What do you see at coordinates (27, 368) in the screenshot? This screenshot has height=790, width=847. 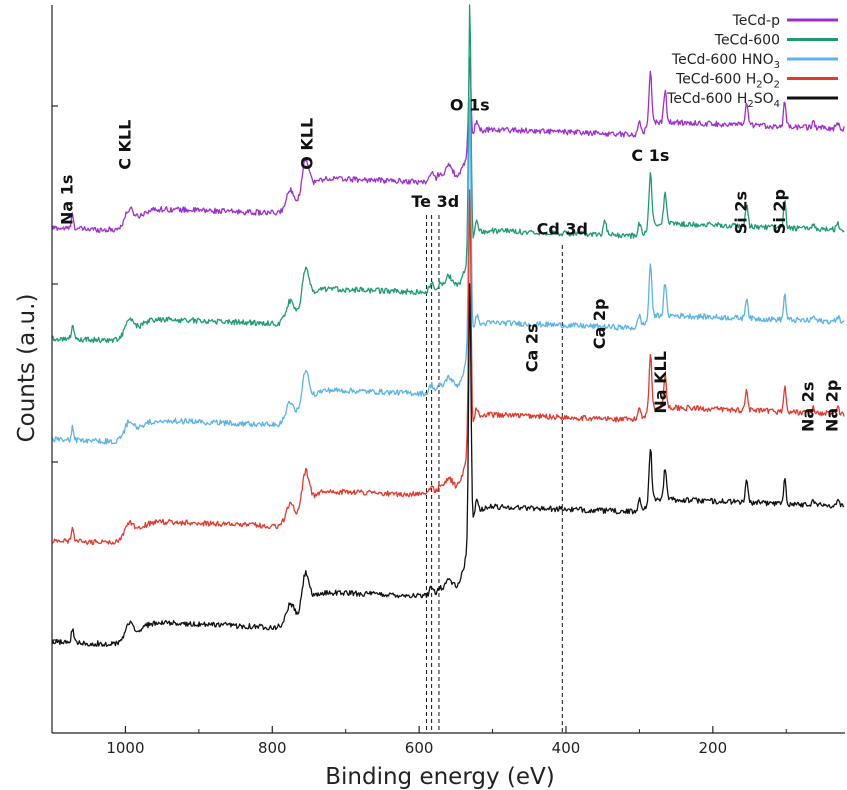 I see `y-axis-title: Counts (a.u.)` at bounding box center [27, 368].